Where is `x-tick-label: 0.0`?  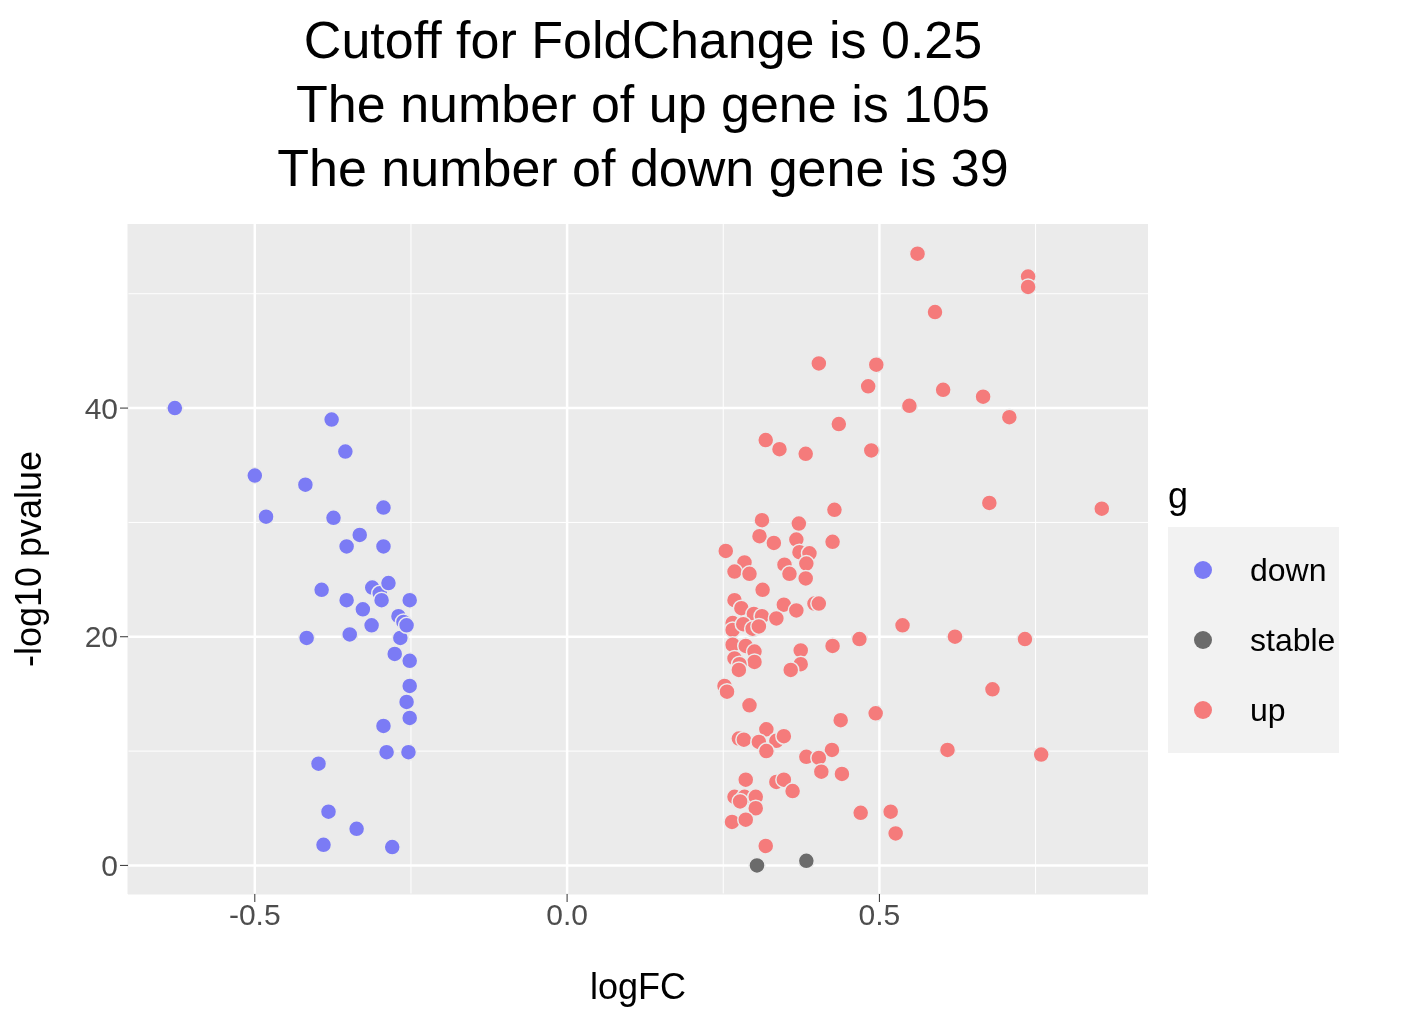
x-tick-label: 0.0 is located at coordinates (567, 915).